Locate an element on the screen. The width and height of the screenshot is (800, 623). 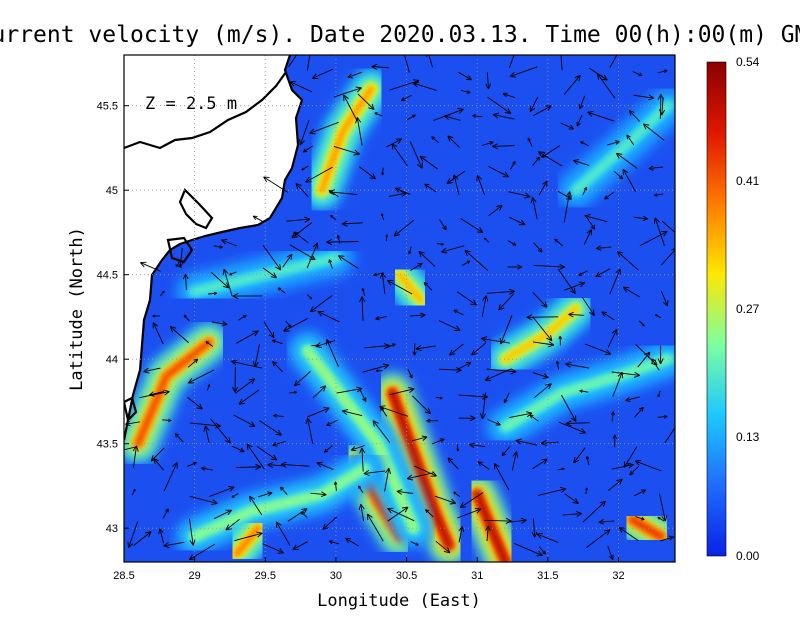
colorbar is located at coordinates (716, 309).